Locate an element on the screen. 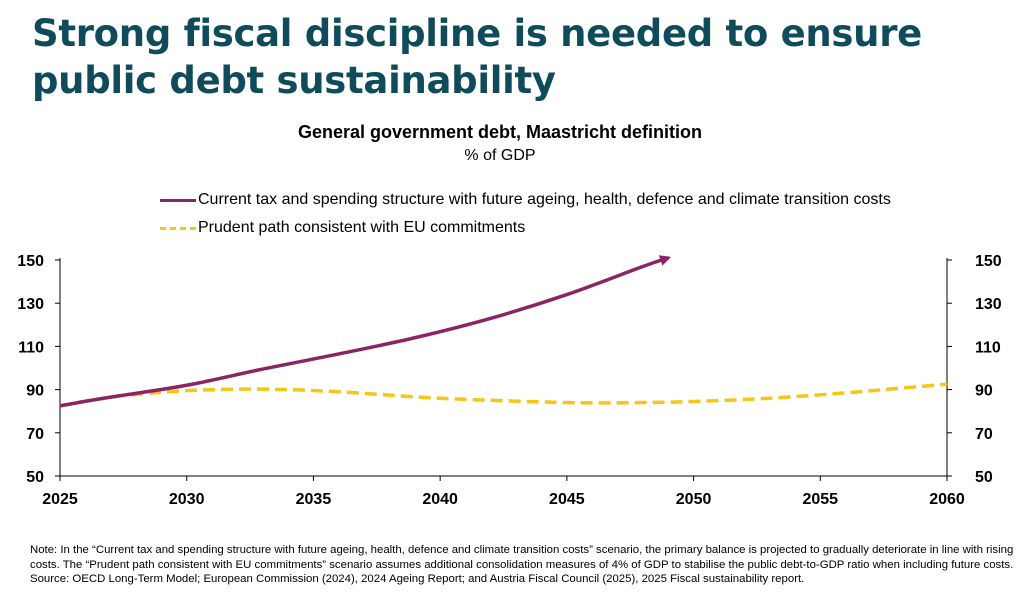 The height and width of the screenshot is (599, 1024). x-tick-label: 2055 is located at coordinates (820, 499).